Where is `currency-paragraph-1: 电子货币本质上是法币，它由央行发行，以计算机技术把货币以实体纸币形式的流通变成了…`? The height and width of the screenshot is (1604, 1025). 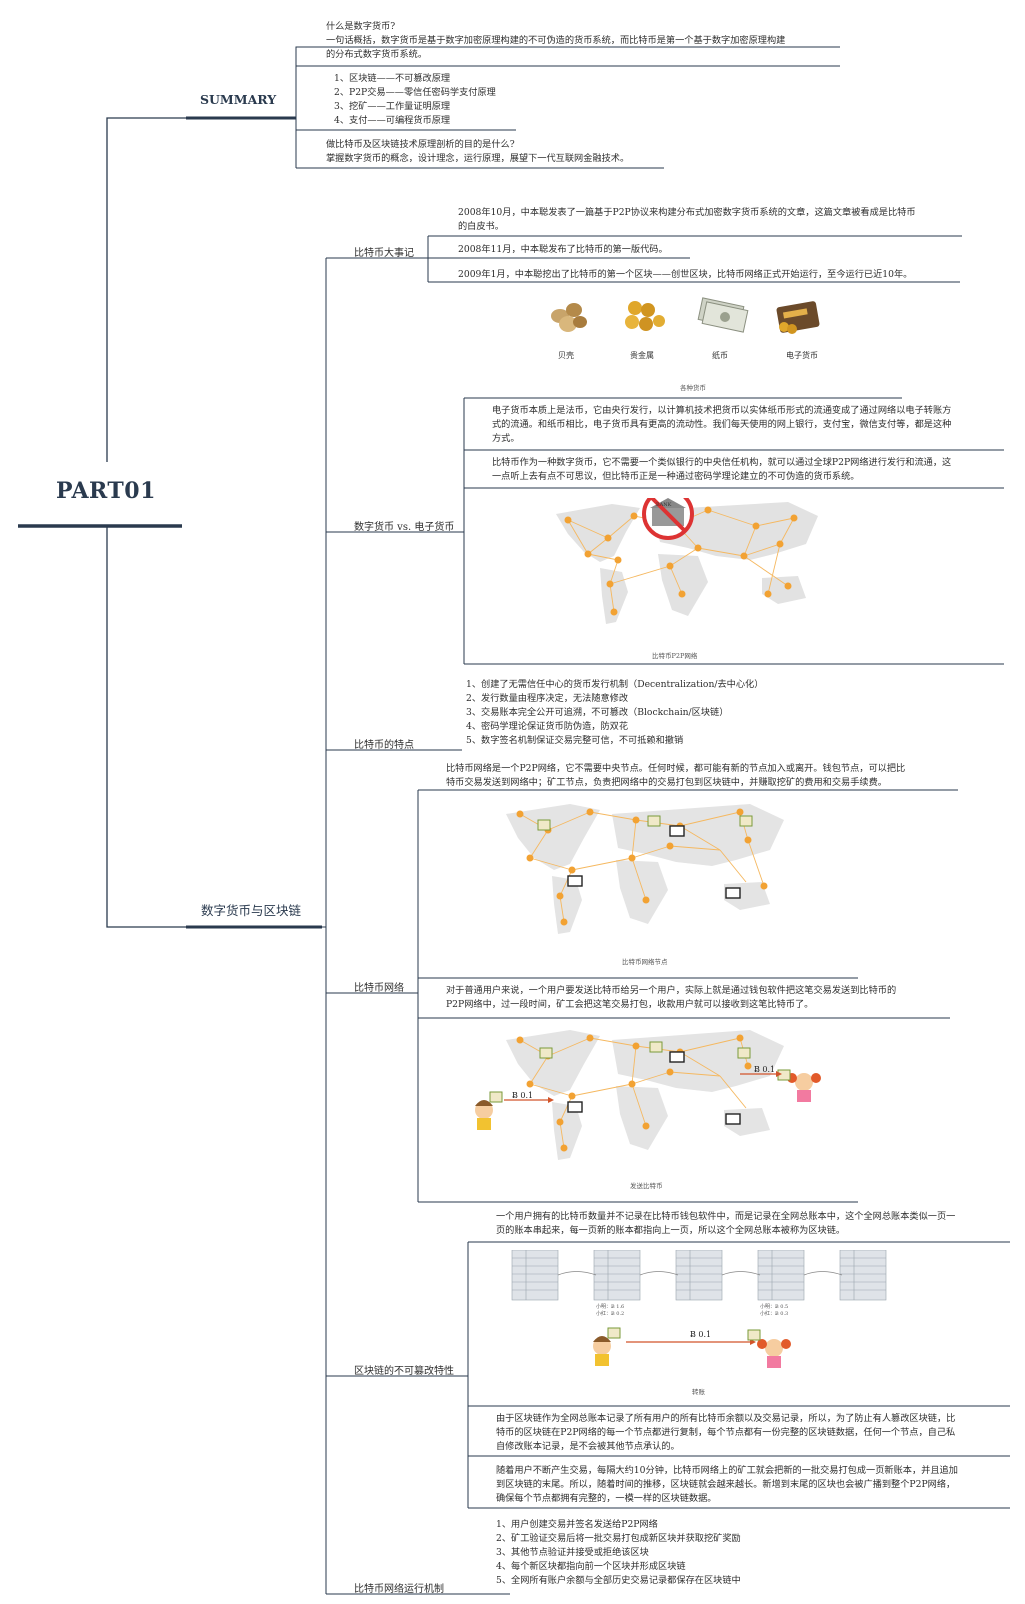 currency-paragraph-1: 电子货币本质上是法币，它由央行发行，以计算机技术把货币以实体纸币形式的流通变成了… is located at coordinates (722, 424).